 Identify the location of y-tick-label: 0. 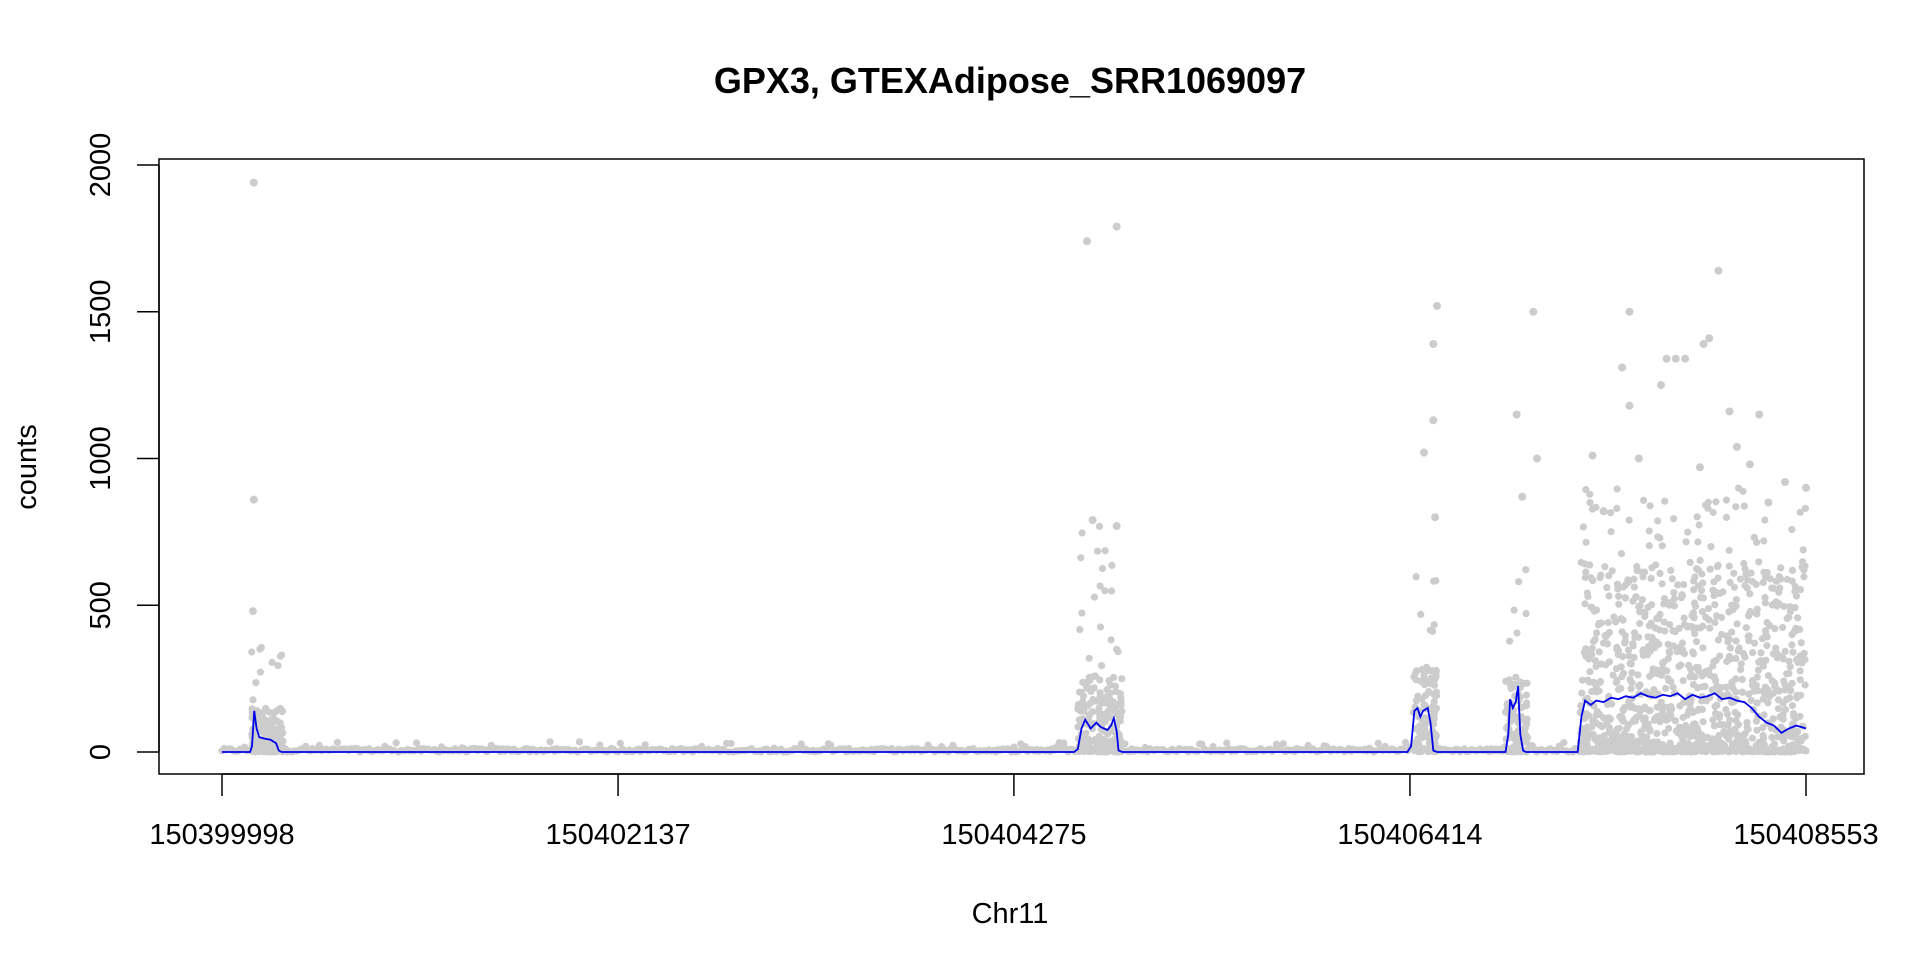
(101, 752).